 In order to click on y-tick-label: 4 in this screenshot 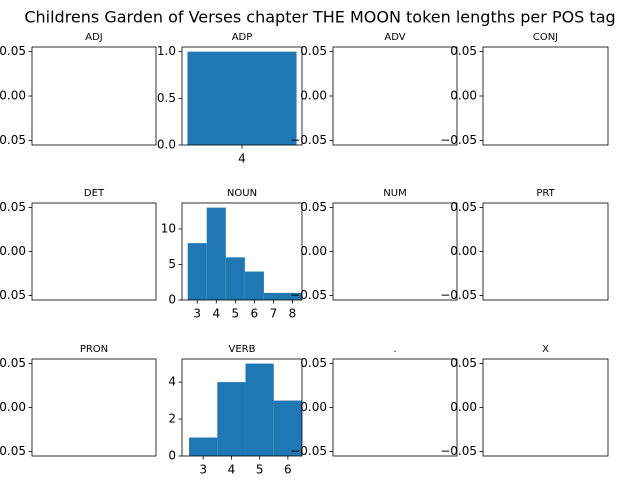, I will do `click(172, 382)`.